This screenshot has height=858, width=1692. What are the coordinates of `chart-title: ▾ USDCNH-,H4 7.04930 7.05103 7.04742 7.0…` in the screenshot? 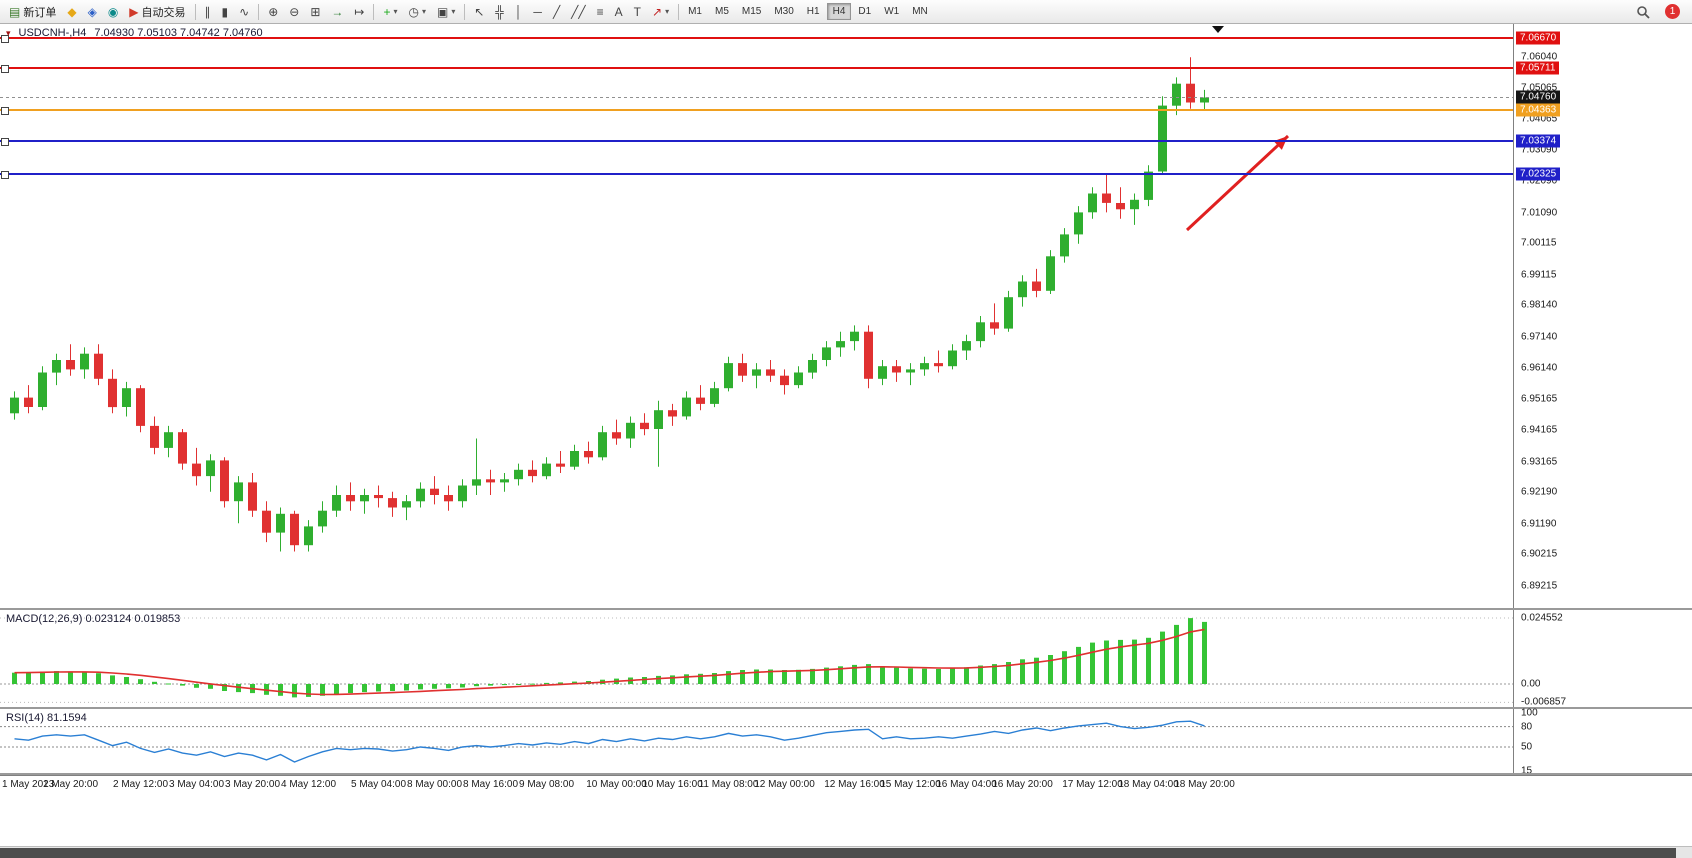 It's located at (134, 33).